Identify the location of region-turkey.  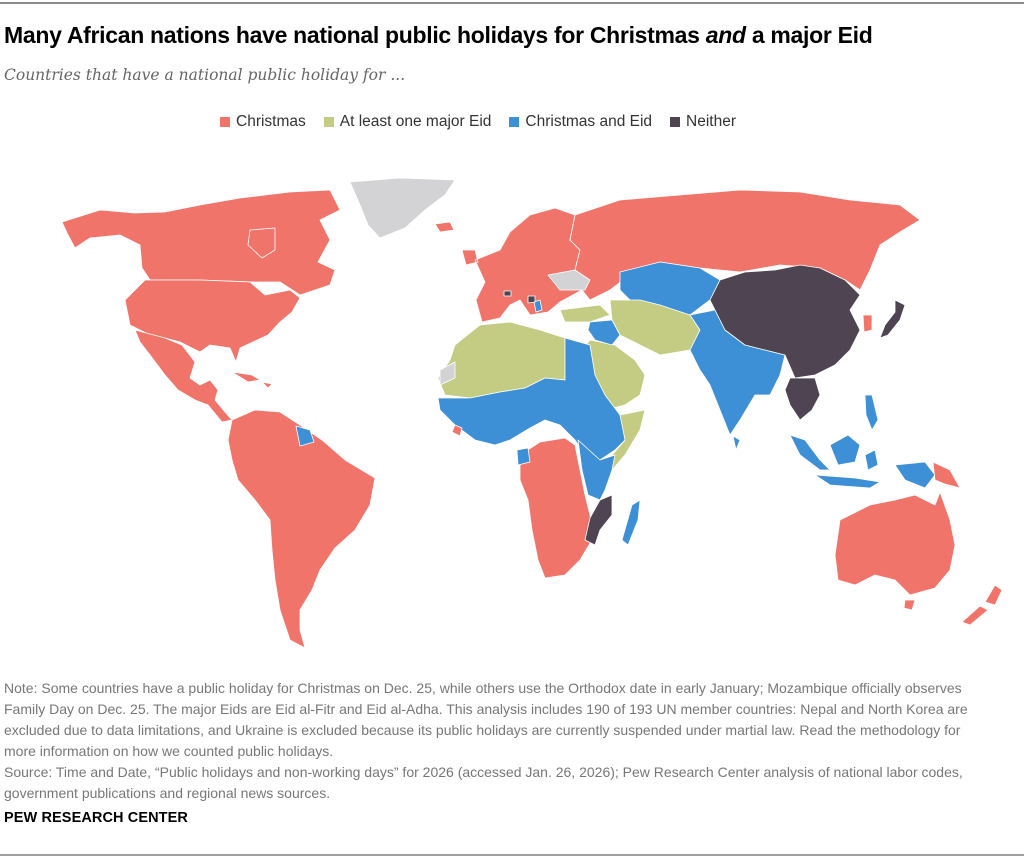
(585, 313).